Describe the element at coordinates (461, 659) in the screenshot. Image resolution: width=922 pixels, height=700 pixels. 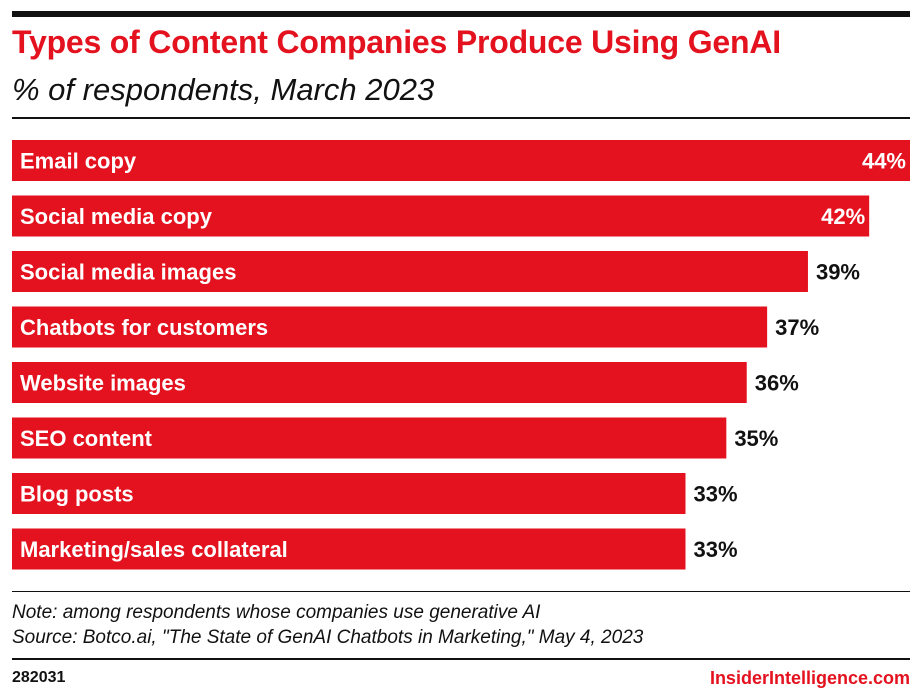
I see `footer-rule` at that location.